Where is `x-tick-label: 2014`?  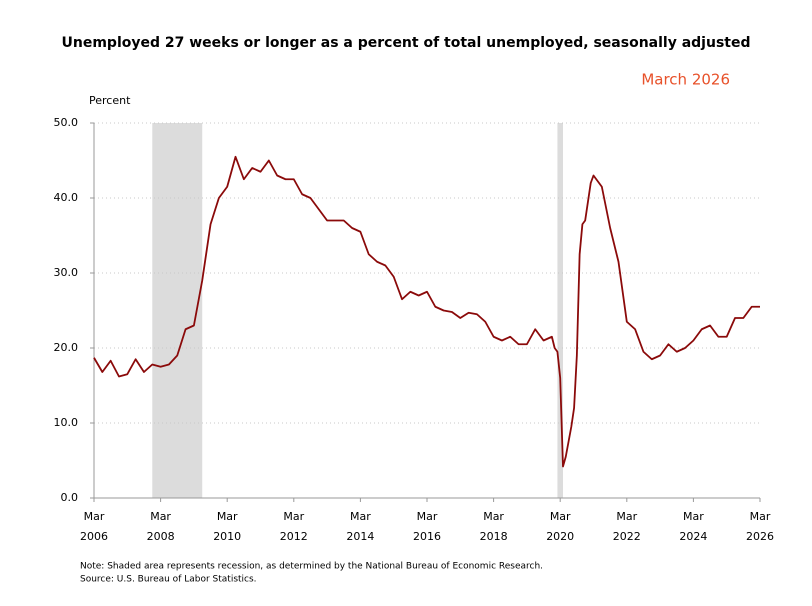
x-tick-label: 2014 is located at coordinates (360, 536).